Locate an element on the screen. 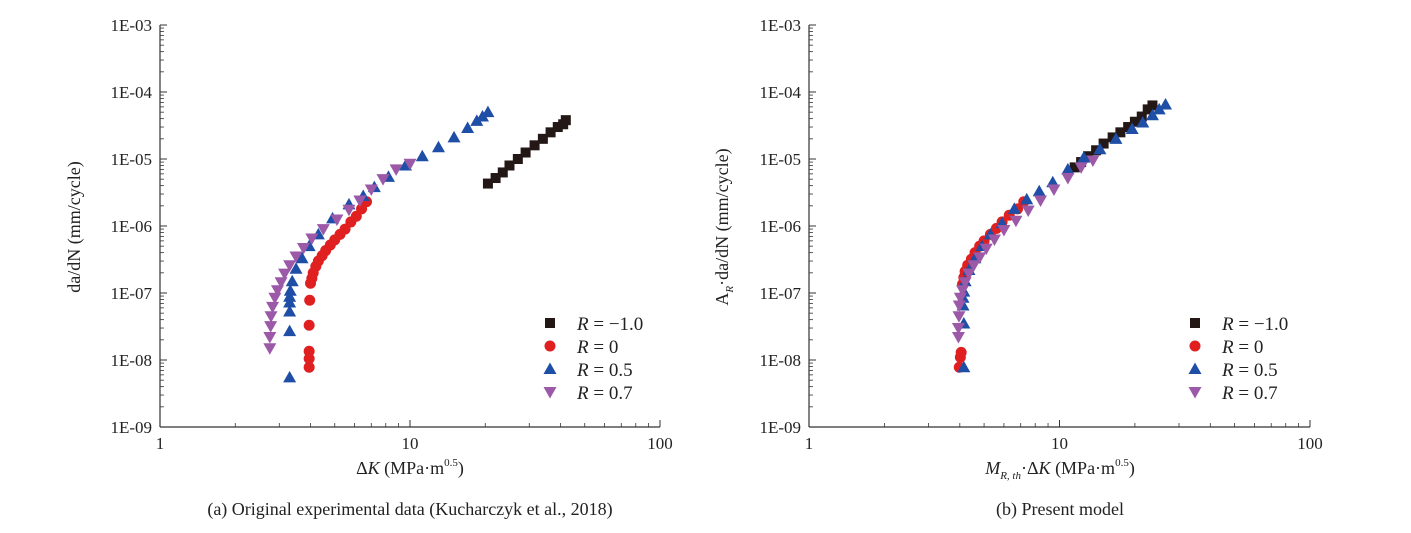 This screenshot has height=533, width=1411. panel-a-y-axis-label: da/dN (mm/cycle) is located at coordinates (74, 226).